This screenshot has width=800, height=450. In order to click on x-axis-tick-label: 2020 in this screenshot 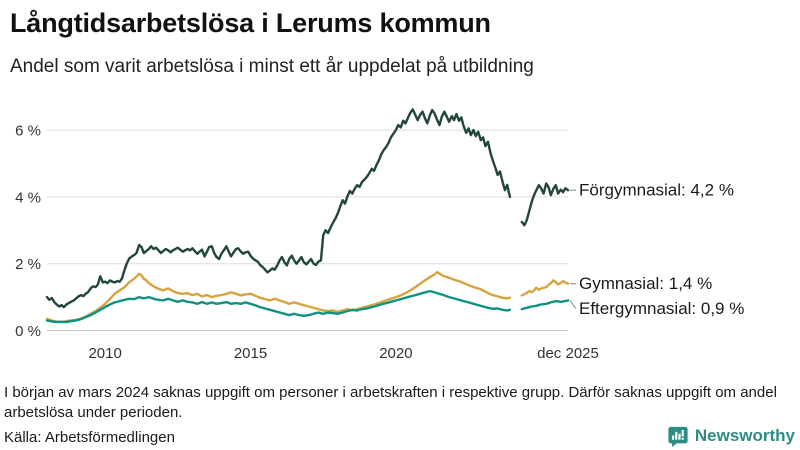, I will do `click(395, 353)`.